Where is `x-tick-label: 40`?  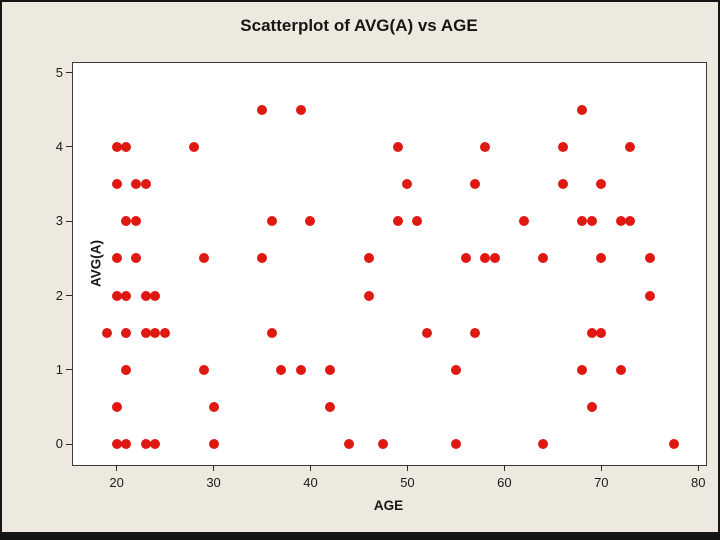
x-tick-label: 40 is located at coordinates (310, 482).